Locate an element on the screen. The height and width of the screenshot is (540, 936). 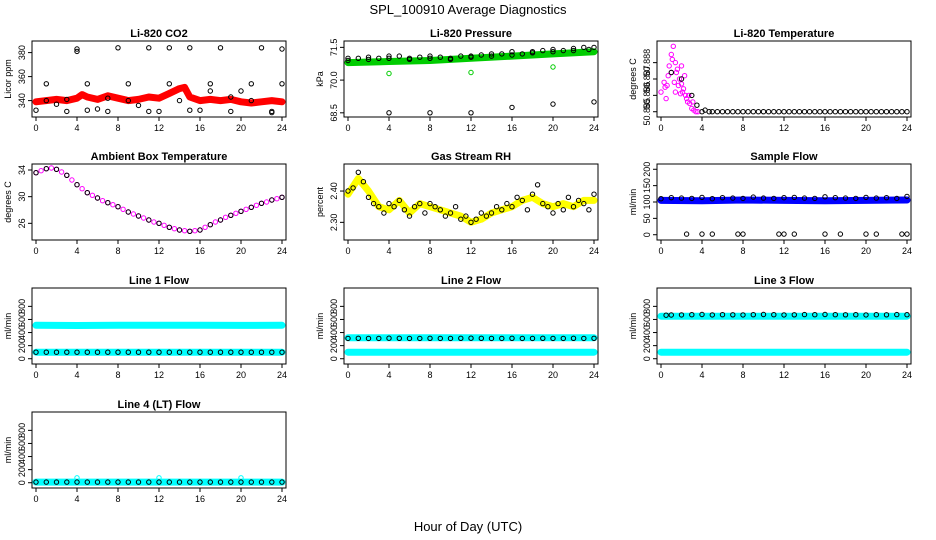
y-axis-label: Licor ppm is located at coordinates (8, 79).